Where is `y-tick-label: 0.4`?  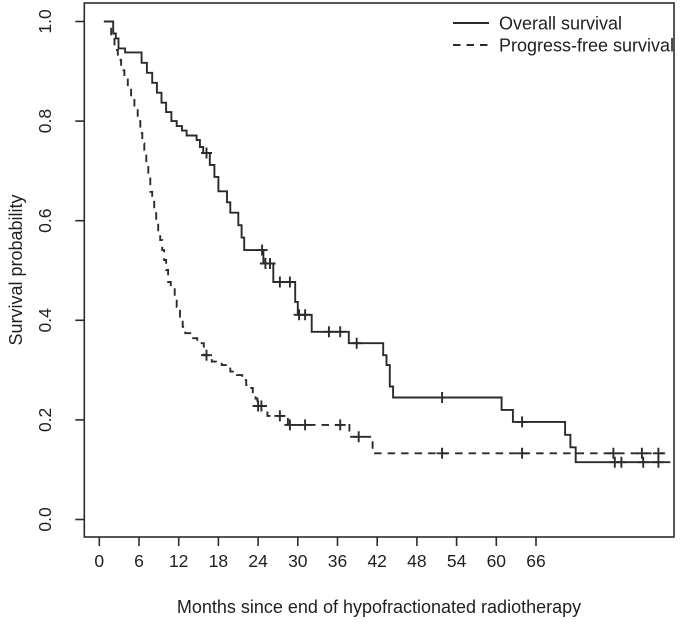 y-tick-label: 0.4 is located at coordinates (45, 320).